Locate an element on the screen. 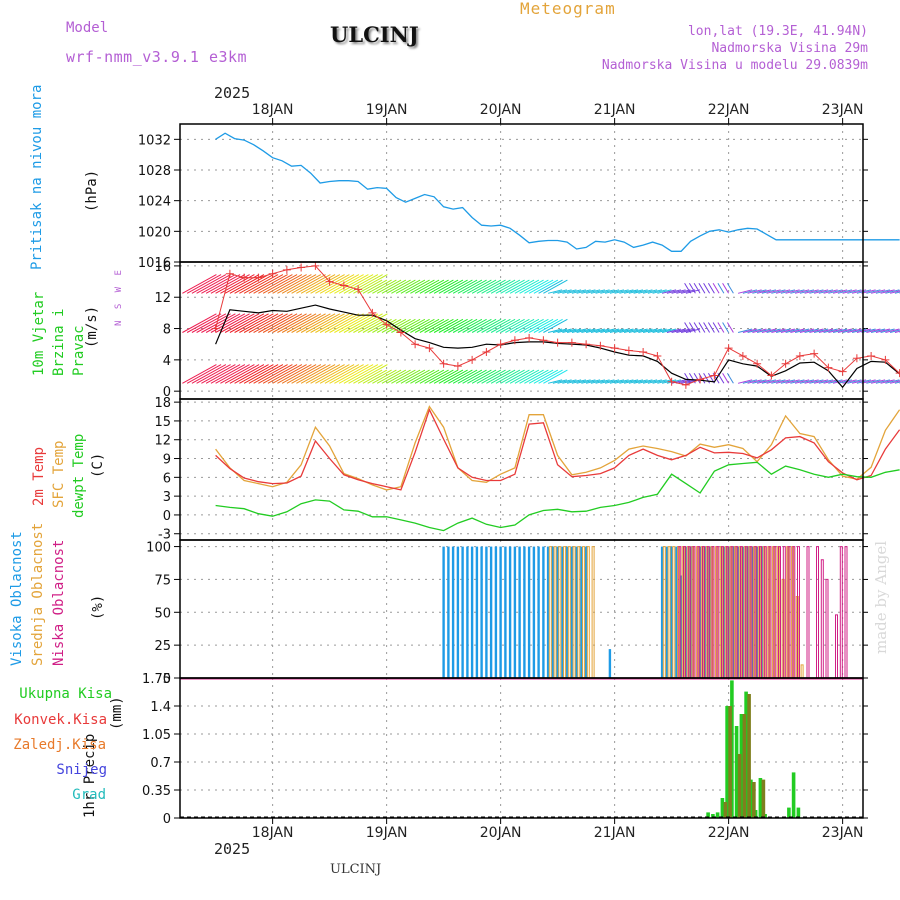 The width and height of the screenshot is (900, 900). footer-station: ULCINJ is located at coordinates (356, 869).